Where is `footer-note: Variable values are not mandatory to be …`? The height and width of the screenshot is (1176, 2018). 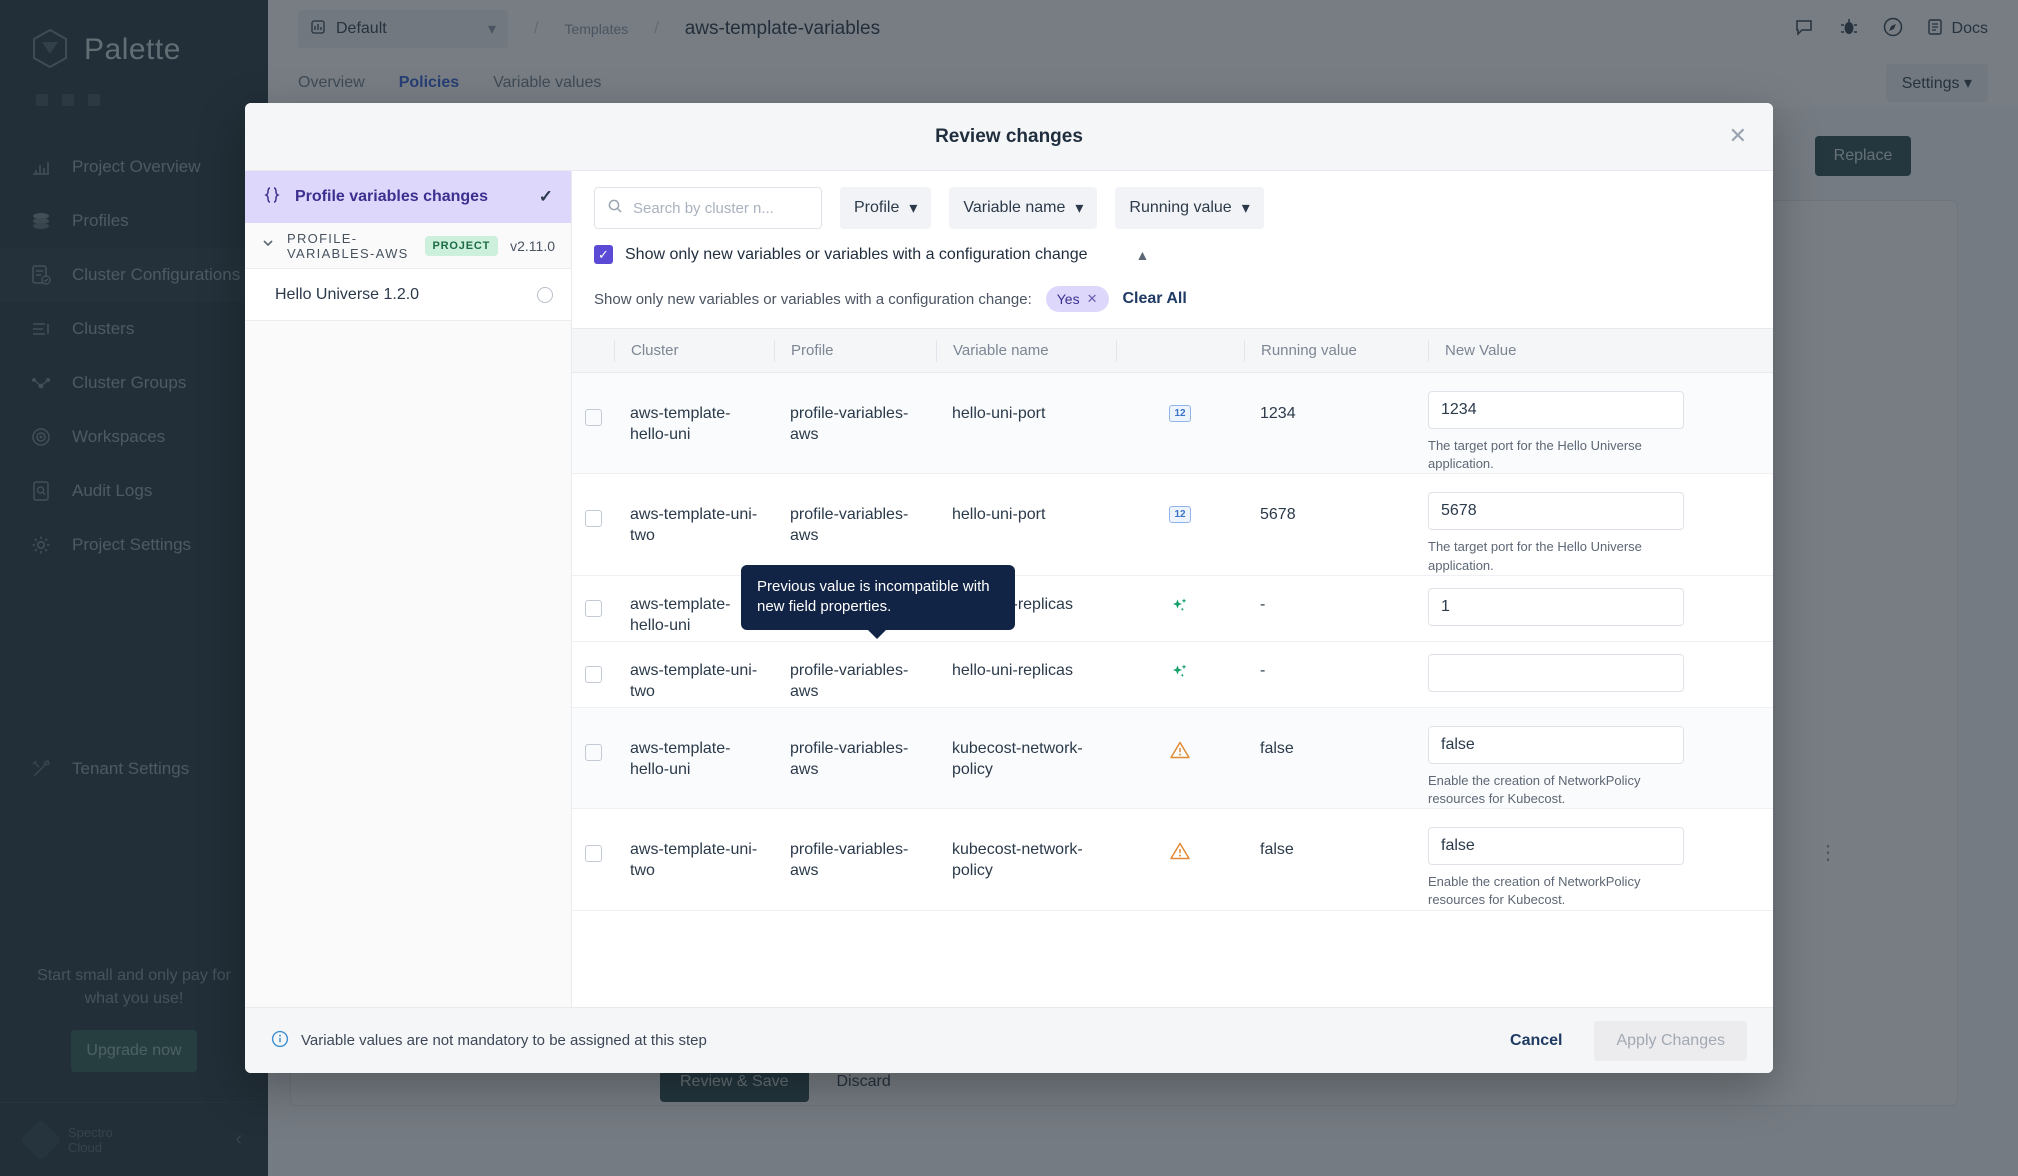
footer-note: Variable values are not mandatory to be … is located at coordinates (489, 1041).